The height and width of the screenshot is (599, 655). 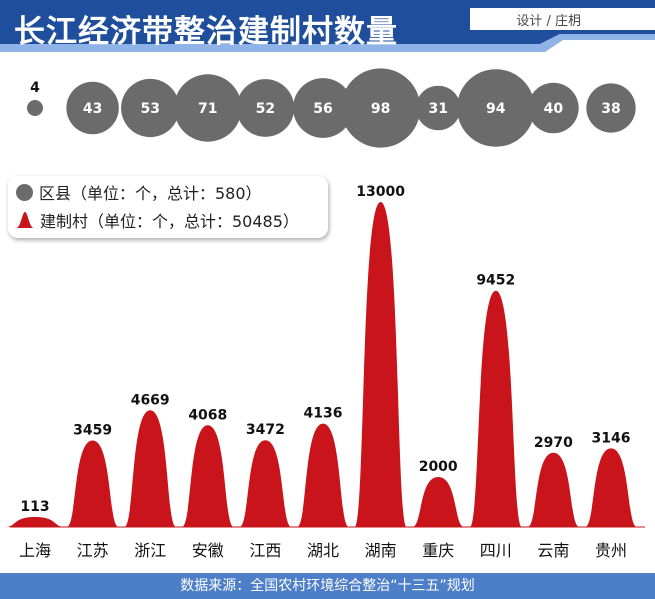 What do you see at coordinates (34, 507) in the screenshot?
I see `village-value-label-0: 113` at bounding box center [34, 507].